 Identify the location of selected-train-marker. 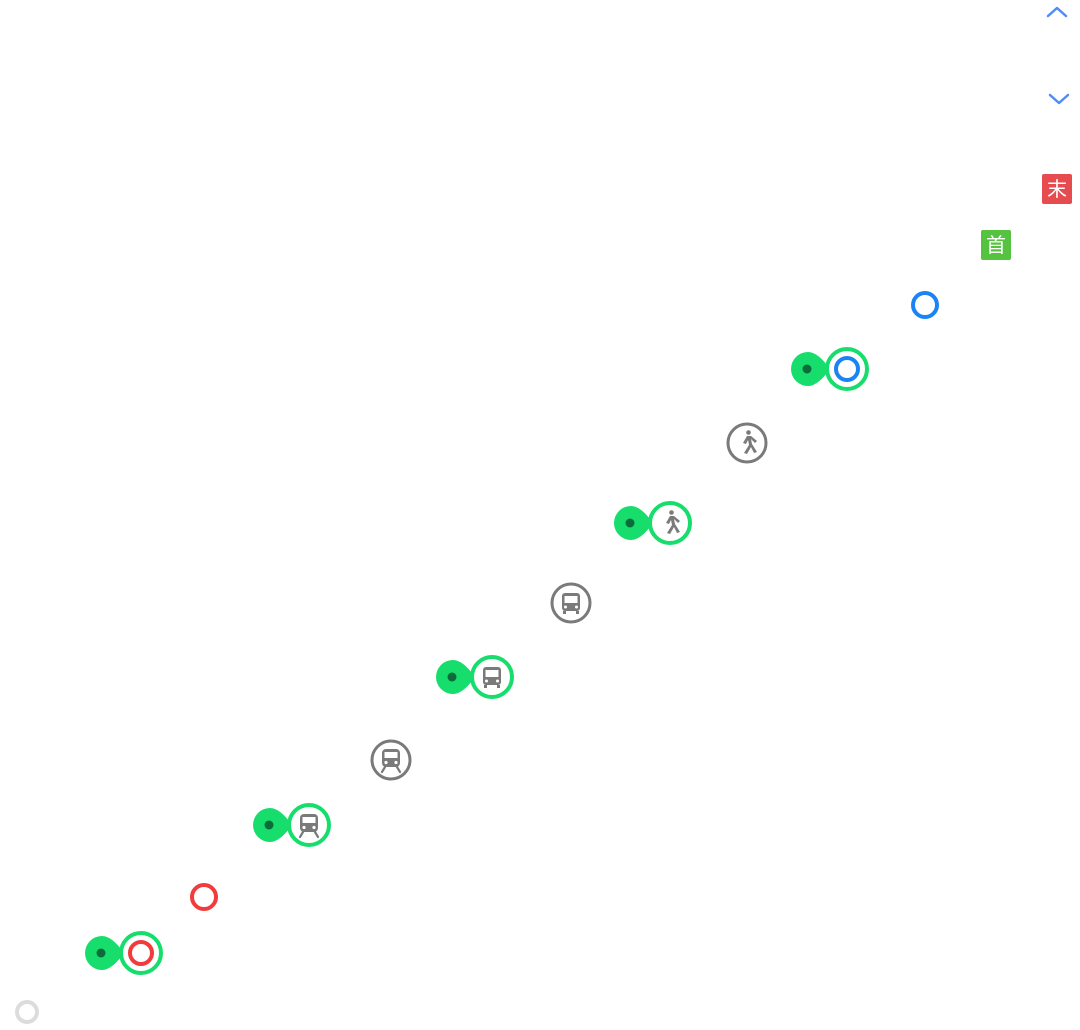
(292, 825).